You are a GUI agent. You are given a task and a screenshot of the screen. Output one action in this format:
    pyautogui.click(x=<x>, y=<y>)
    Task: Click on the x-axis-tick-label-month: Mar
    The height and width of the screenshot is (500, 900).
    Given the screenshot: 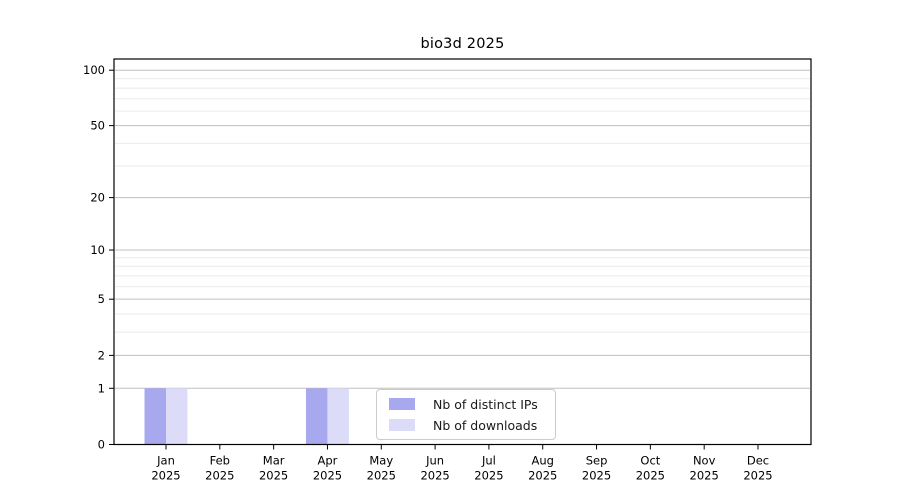 What is the action you would take?
    pyautogui.click(x=274, y=461)
    